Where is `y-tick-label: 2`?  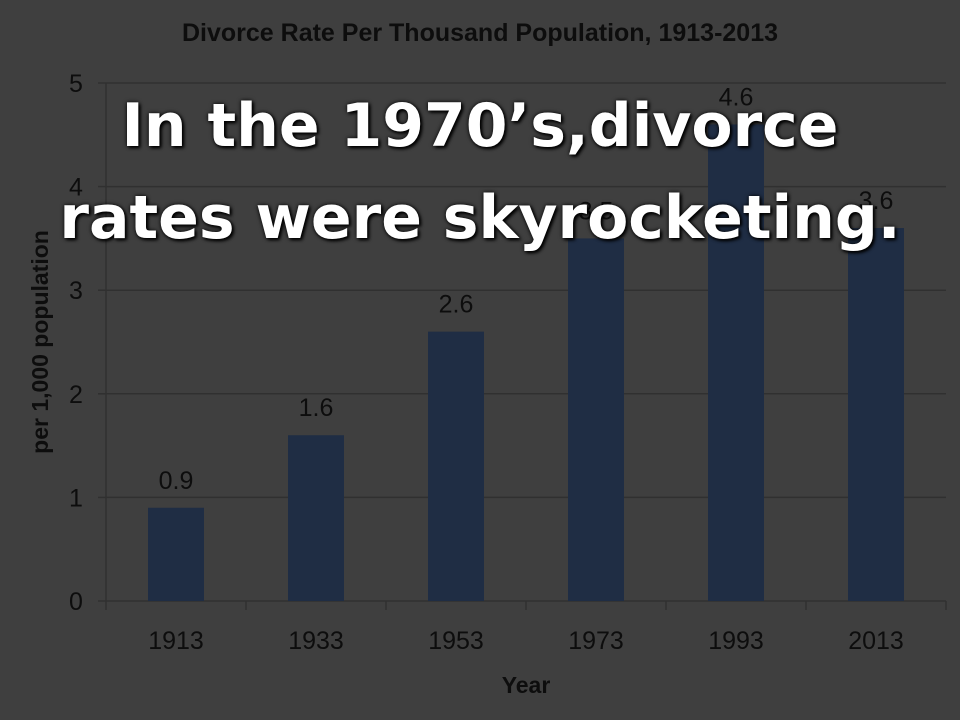
y-tick-label: 2 is located at coordinates (76, 395).